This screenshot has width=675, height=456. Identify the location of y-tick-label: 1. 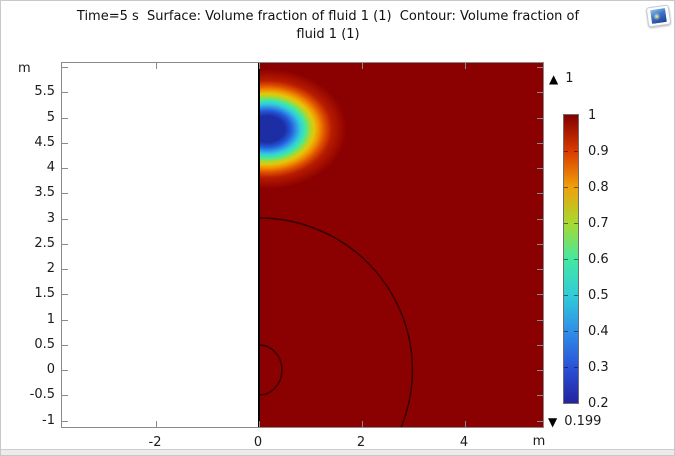
(50, 319).